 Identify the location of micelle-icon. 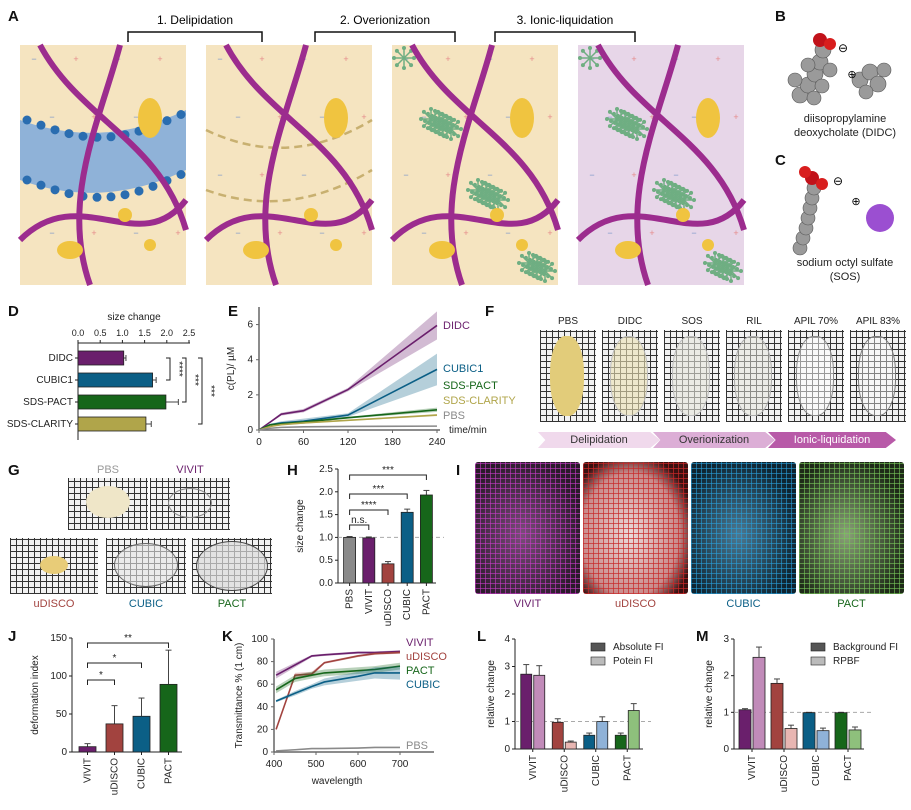
(617, 119).